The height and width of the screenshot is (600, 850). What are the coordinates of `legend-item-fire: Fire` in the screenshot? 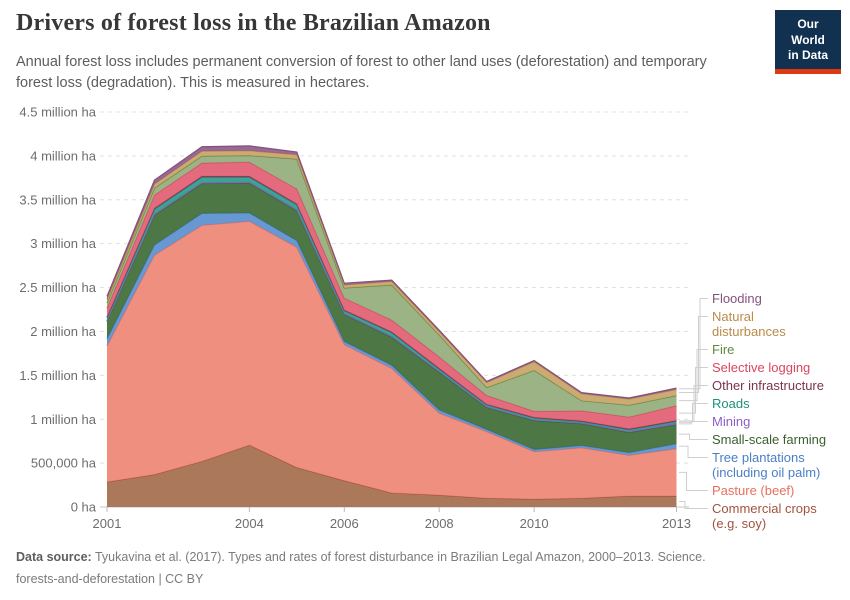 It's located at (781, 349).